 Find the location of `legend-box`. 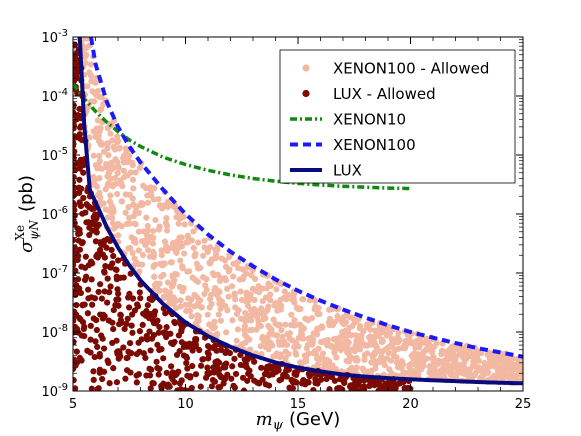

legend-box is located at coordinates (397, 116).